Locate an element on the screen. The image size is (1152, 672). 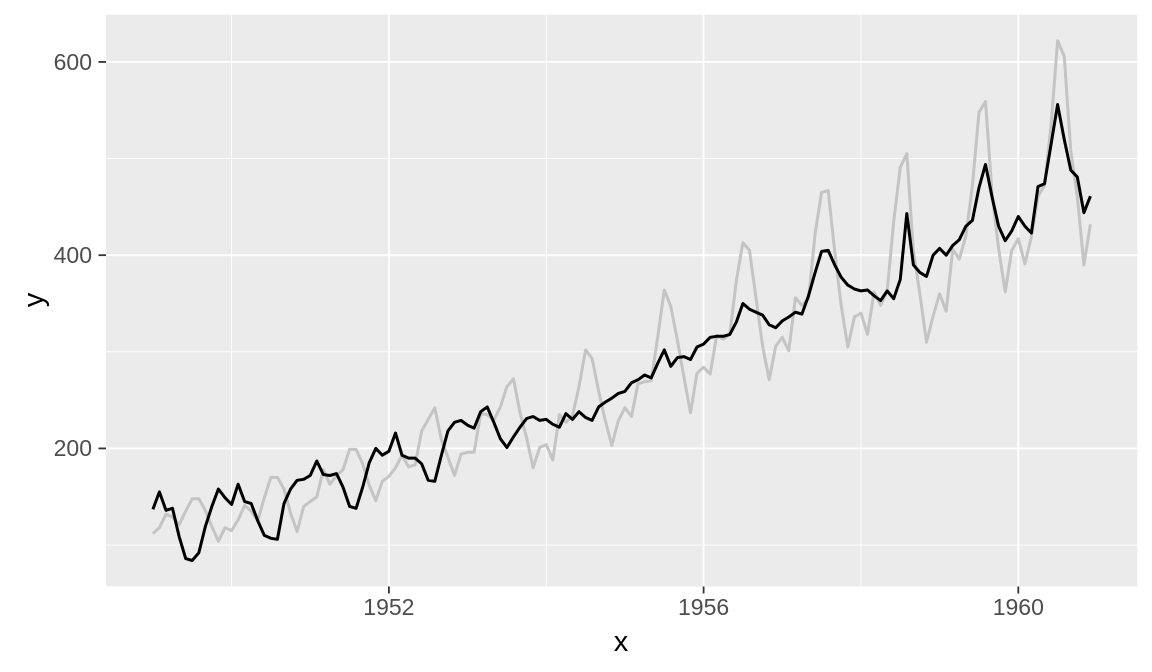
y-tick-label: 600 is located at coordinates (72, 61).